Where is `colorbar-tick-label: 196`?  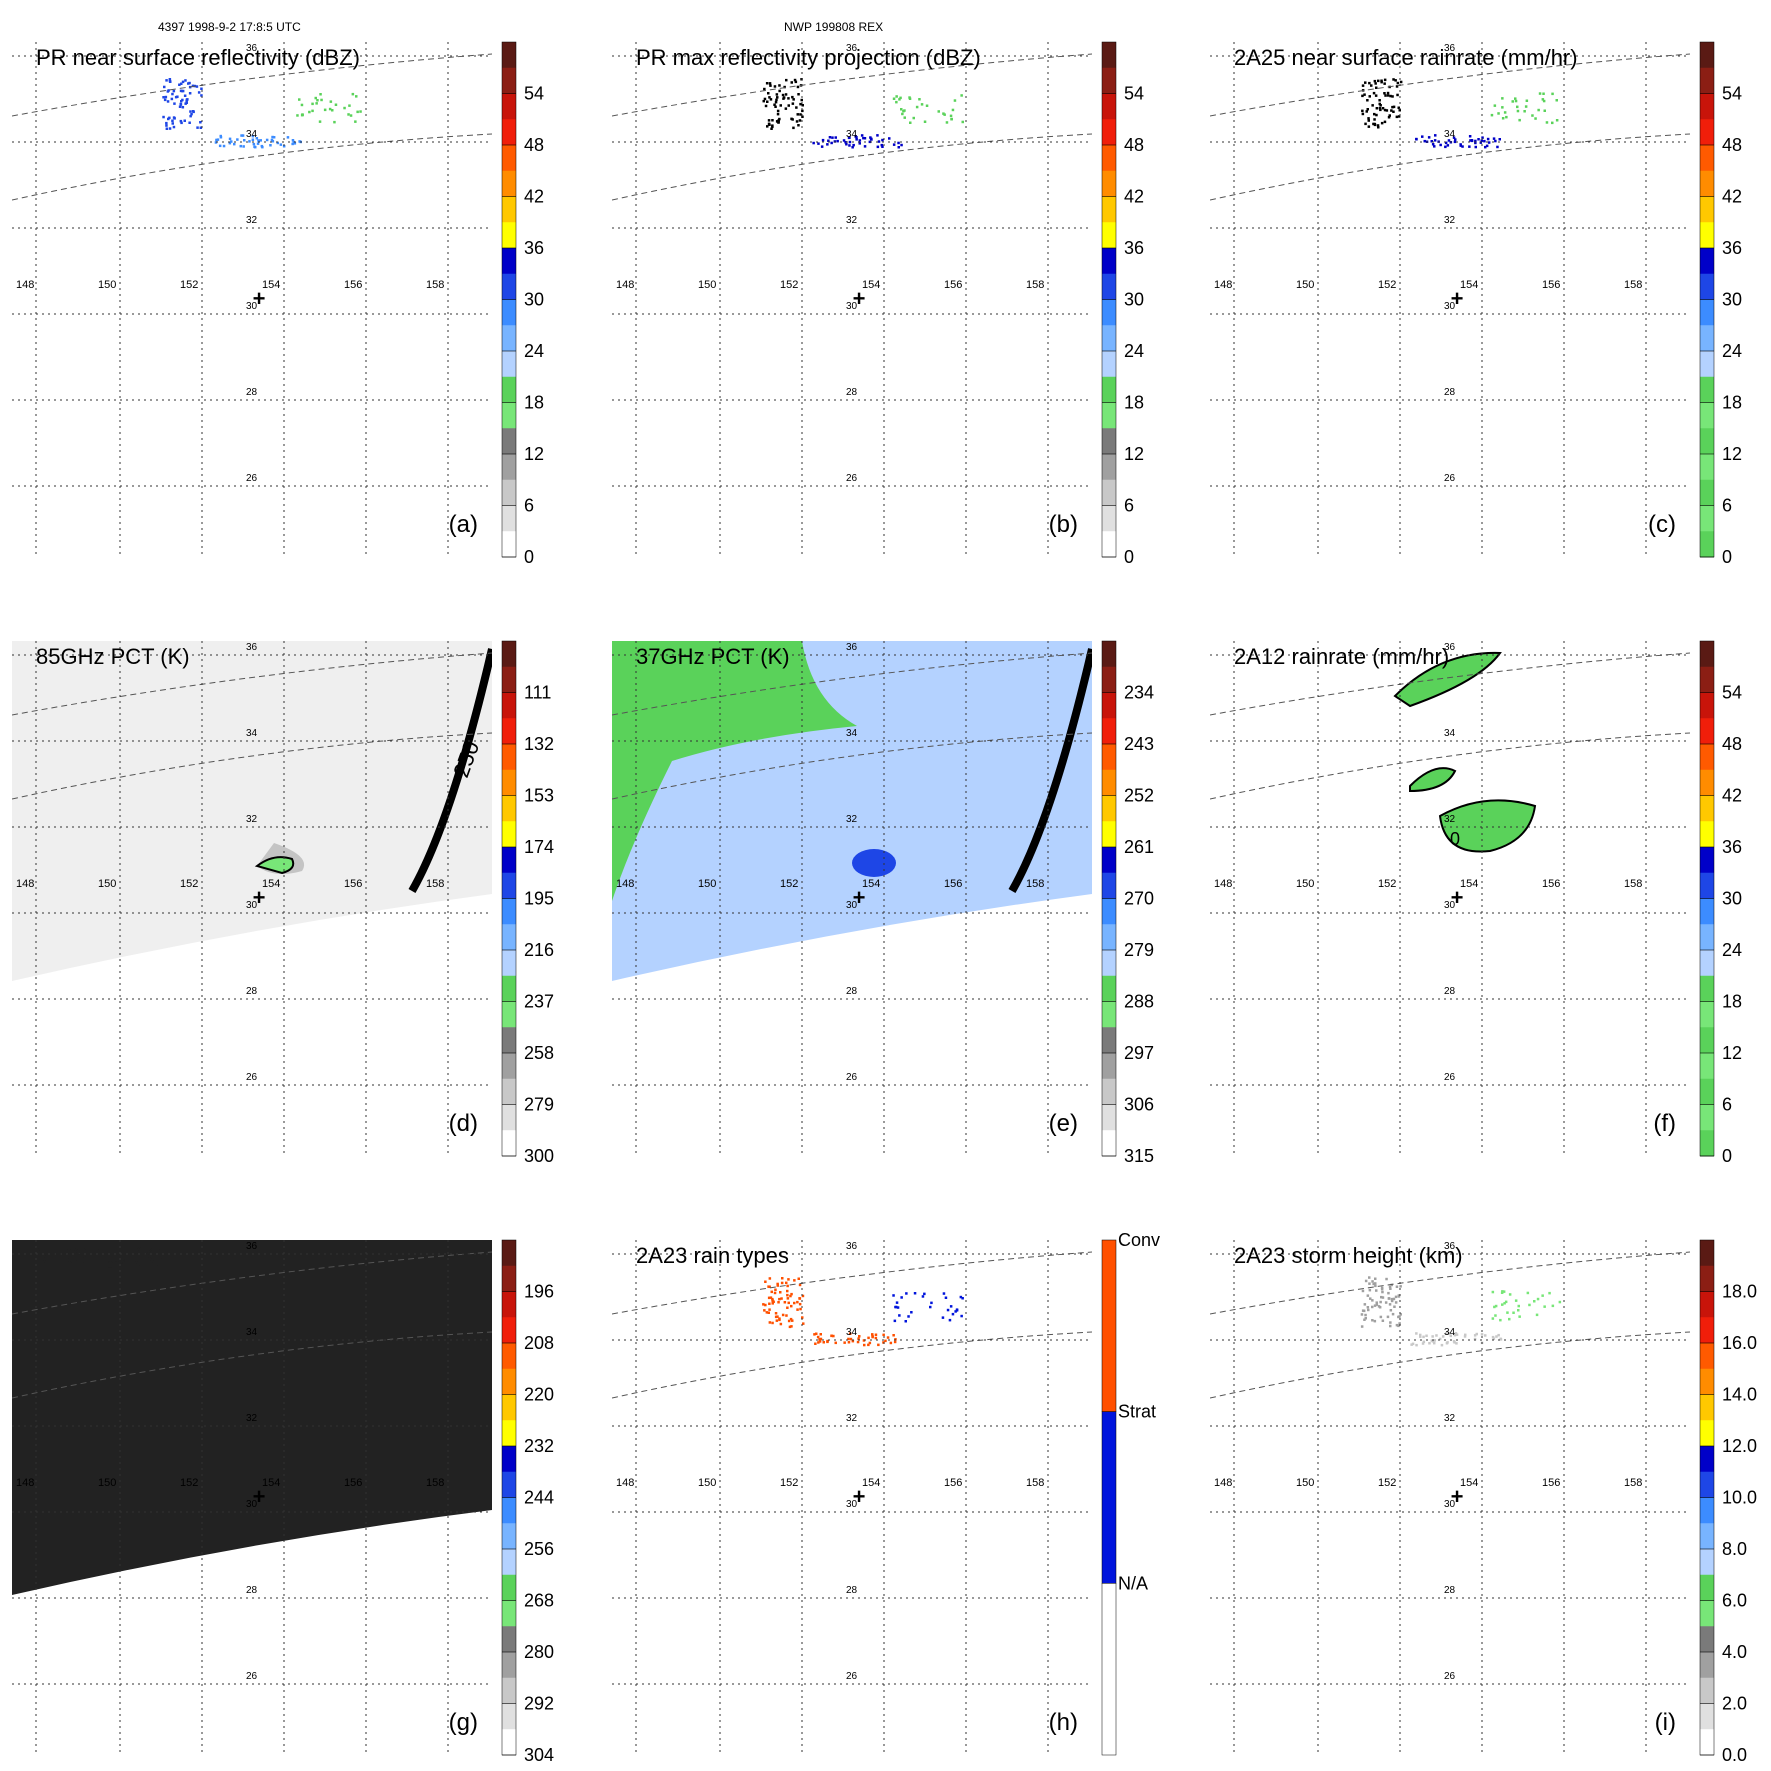 colorbar-tick-label: 196 is located at coordinates (539, 1292).